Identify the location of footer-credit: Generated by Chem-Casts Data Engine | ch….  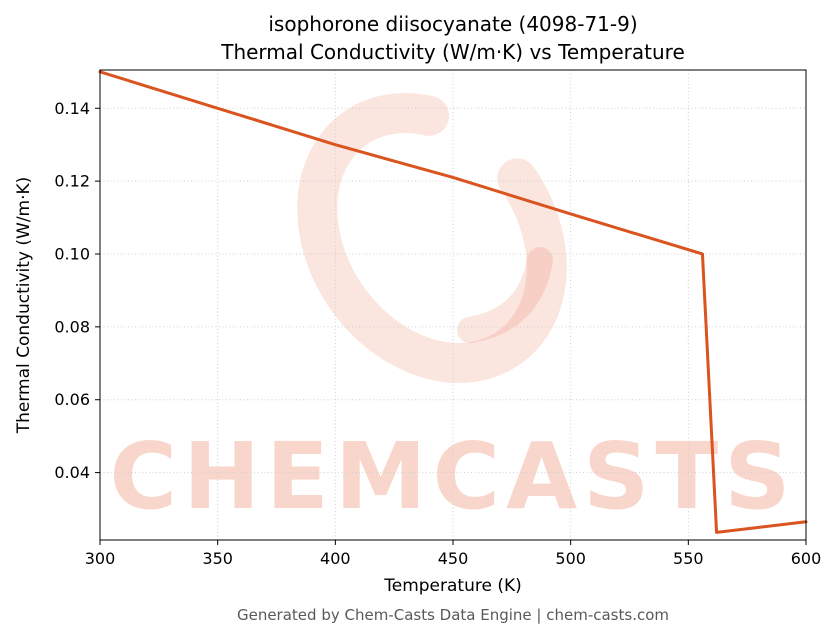
(453, 615).